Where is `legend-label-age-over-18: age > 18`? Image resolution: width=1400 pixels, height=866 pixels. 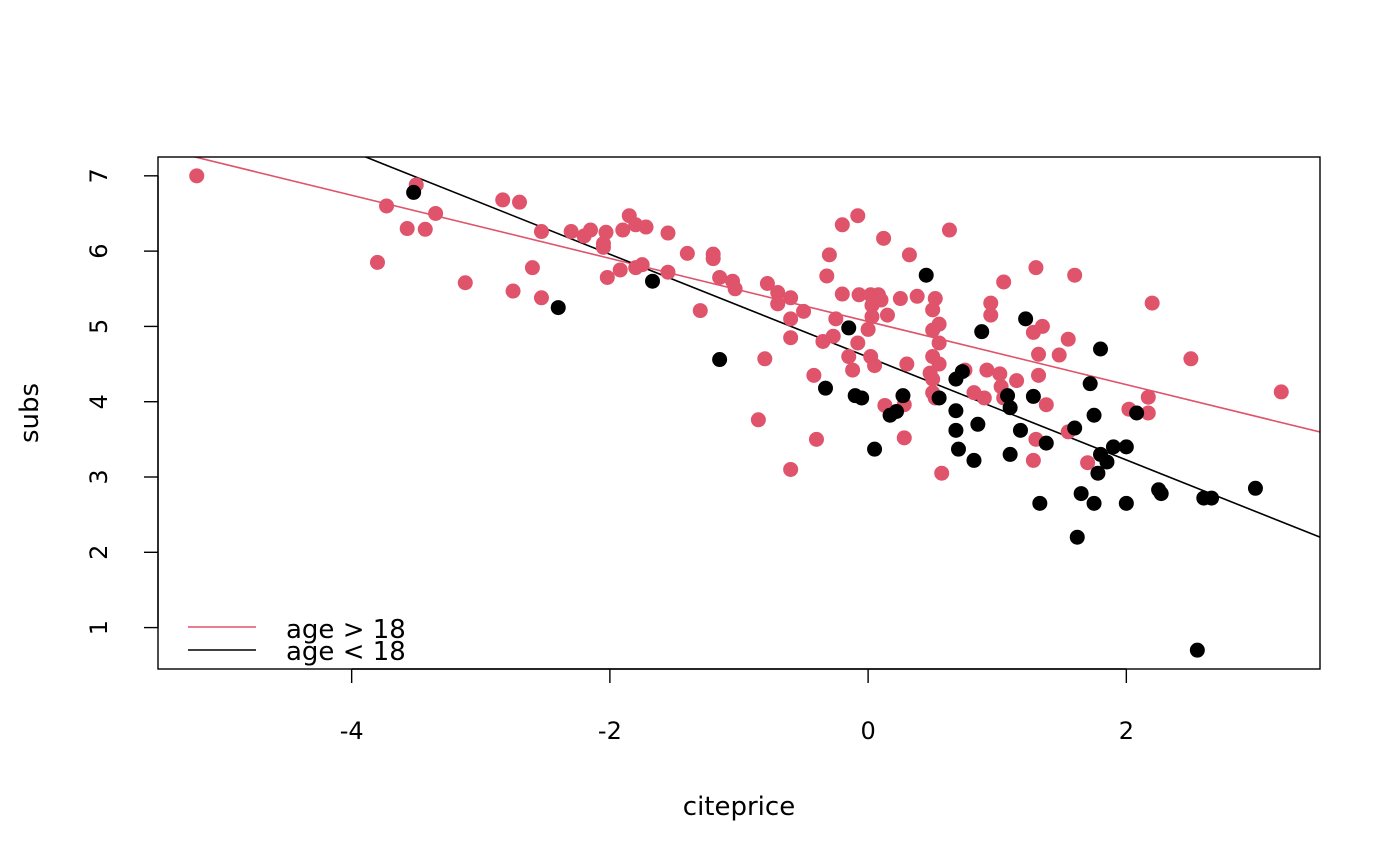 legend-label-age-over-18: age > 18 is located at coordinates (346, 630).